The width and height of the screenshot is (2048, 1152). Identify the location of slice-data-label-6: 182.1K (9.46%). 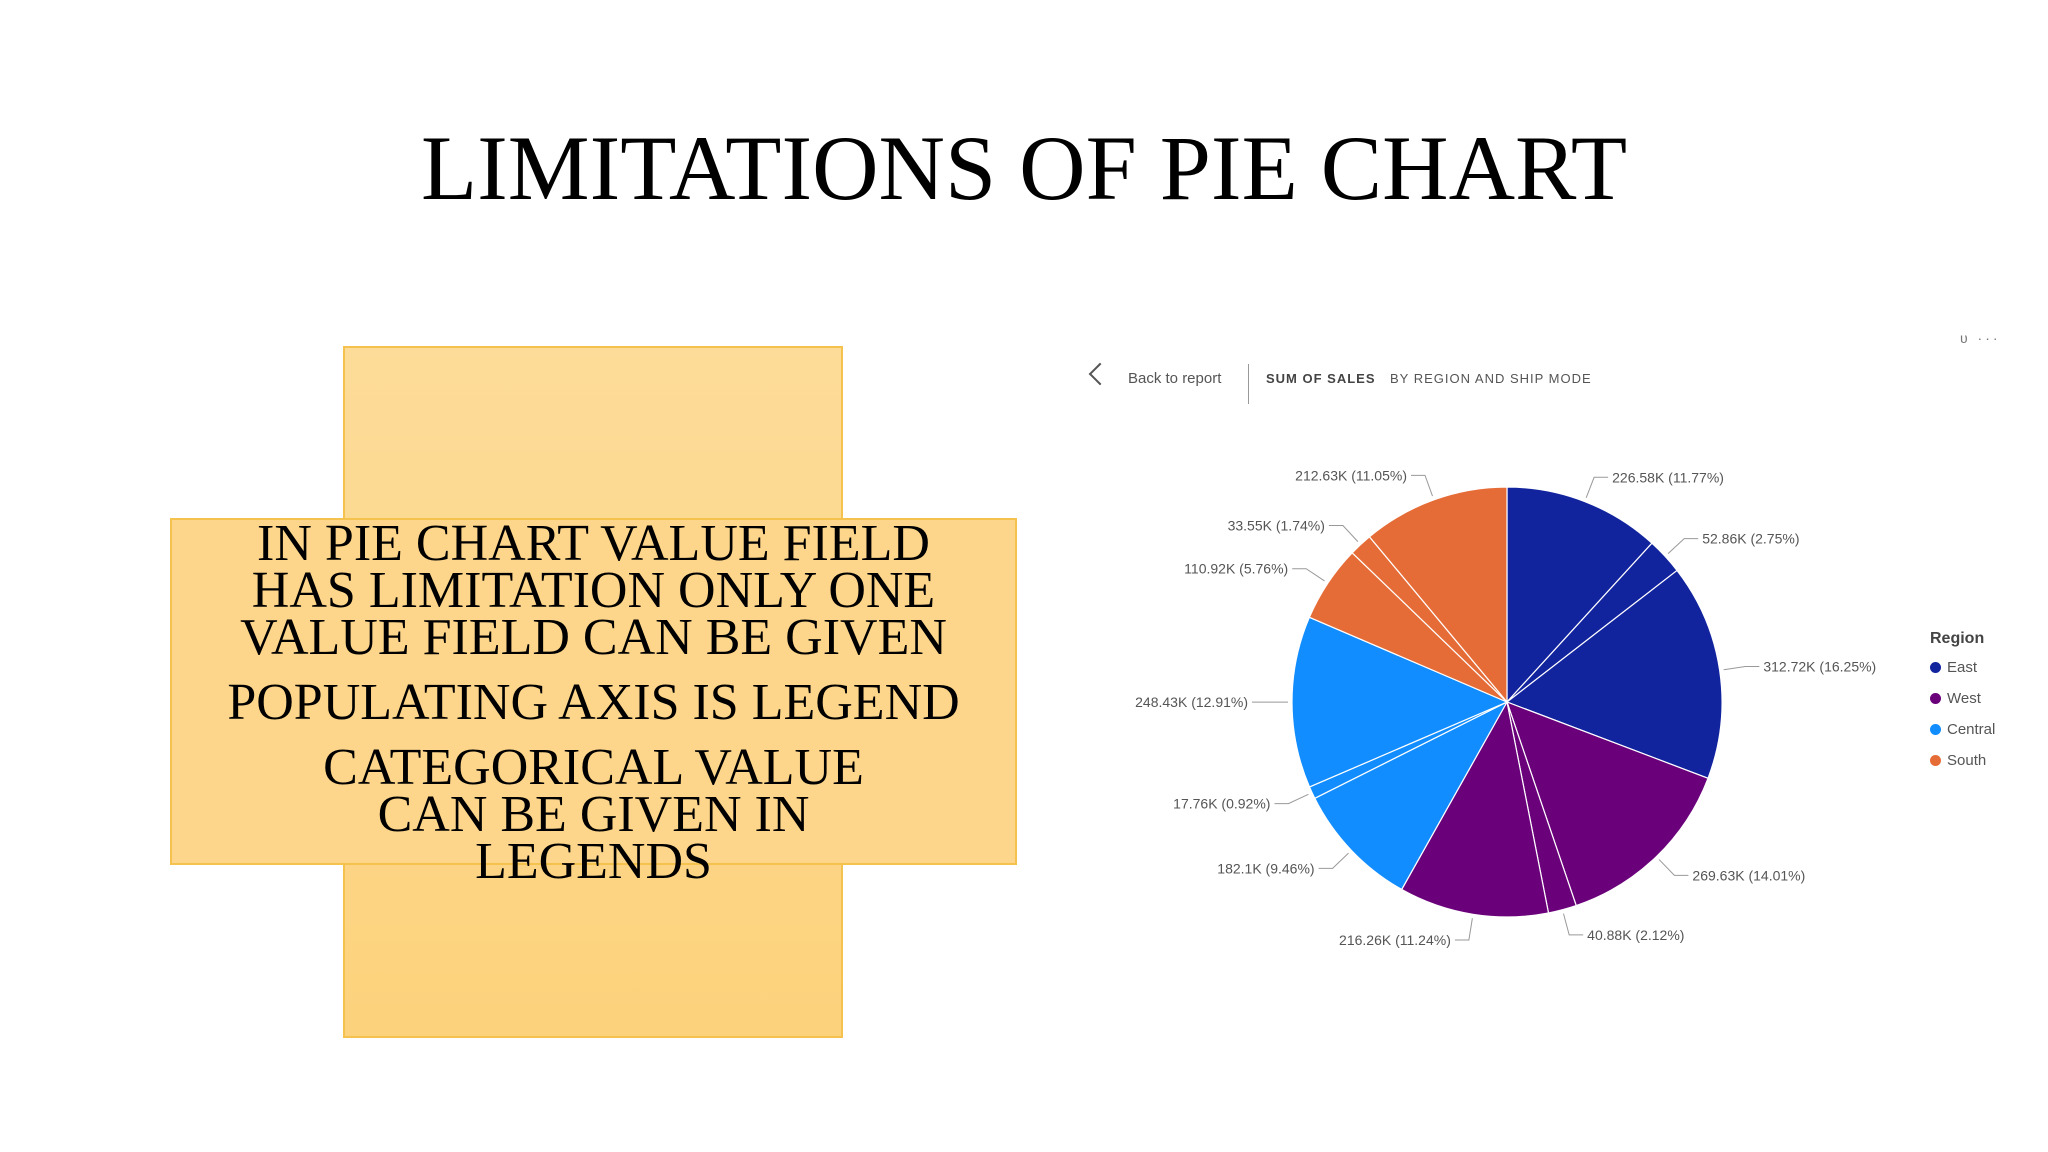
(1265, 868).